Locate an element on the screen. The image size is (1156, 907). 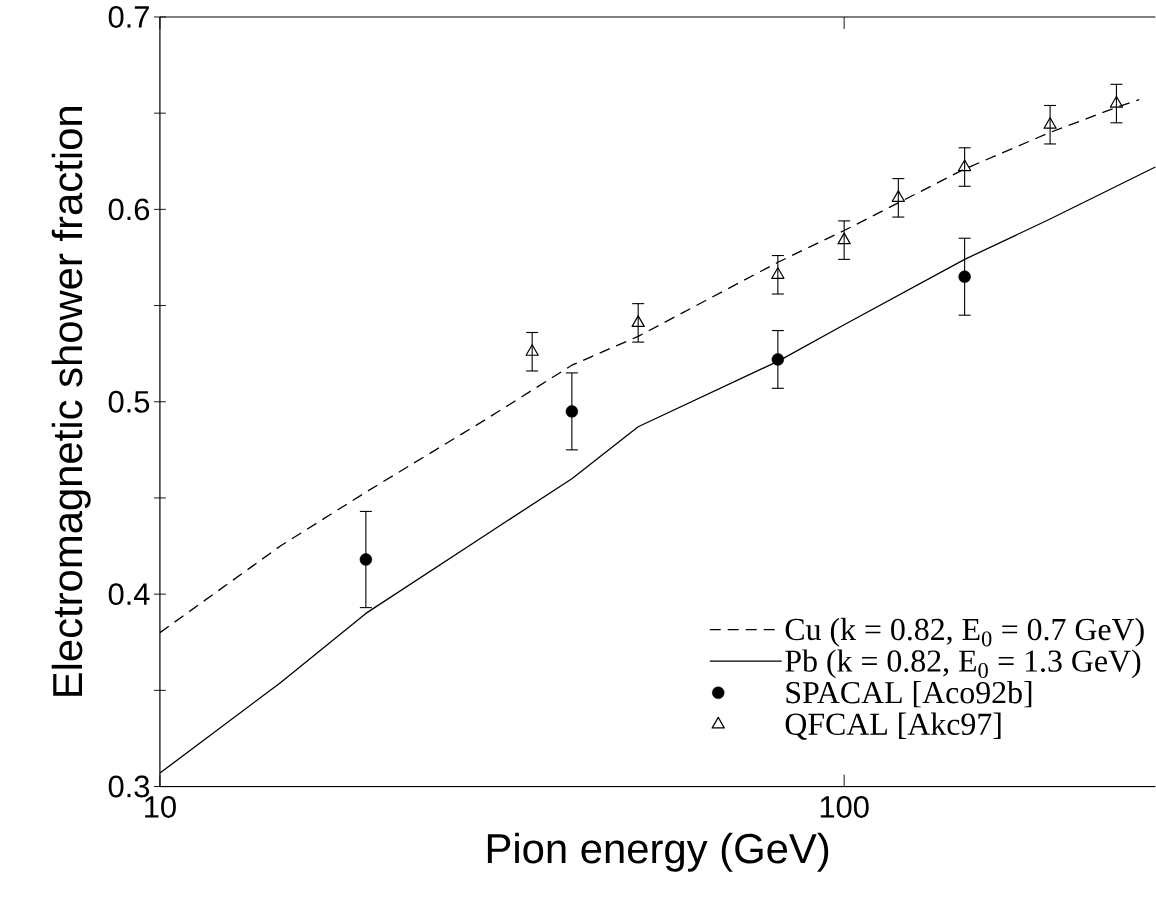
legend-label: Cu (k = 0.82, E$_{0}$ = 0.7 GeV) is located at coordinates (964, 632).